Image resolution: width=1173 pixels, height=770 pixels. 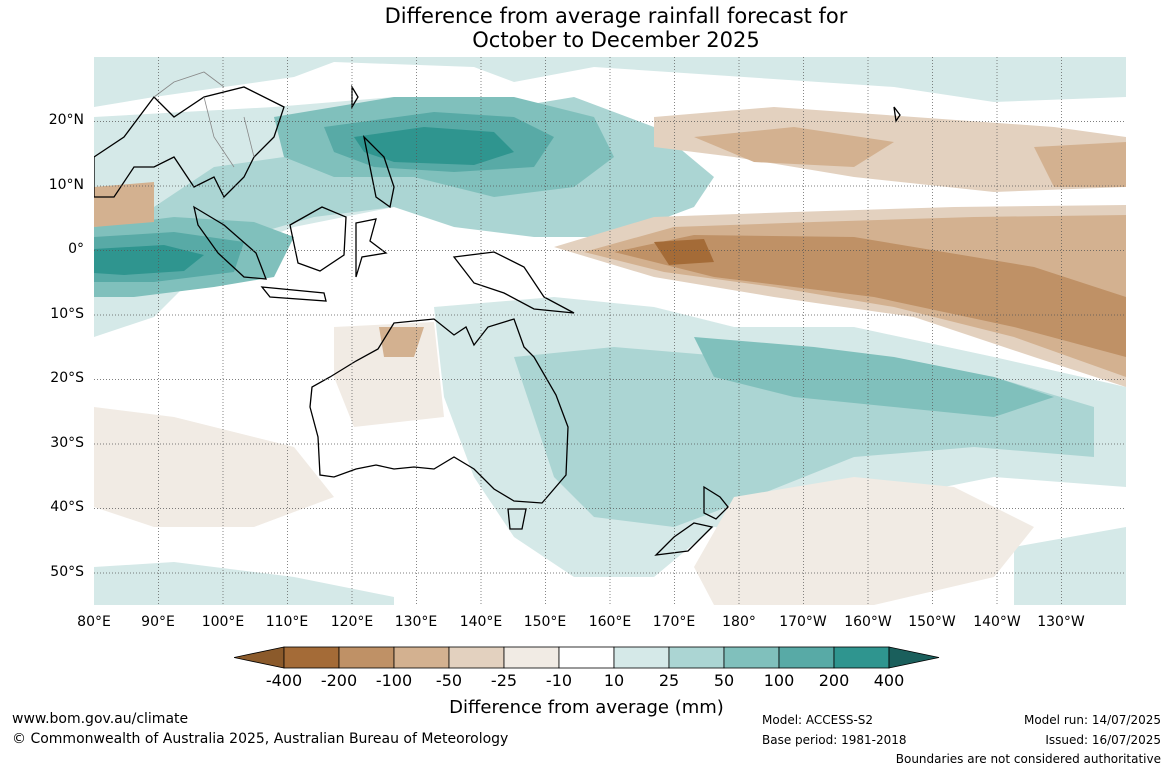 What do you see at coordinates (67, 443) in the screenshot?
I see `lat-label-30s: 30°S` at bounding box center [67, 443].